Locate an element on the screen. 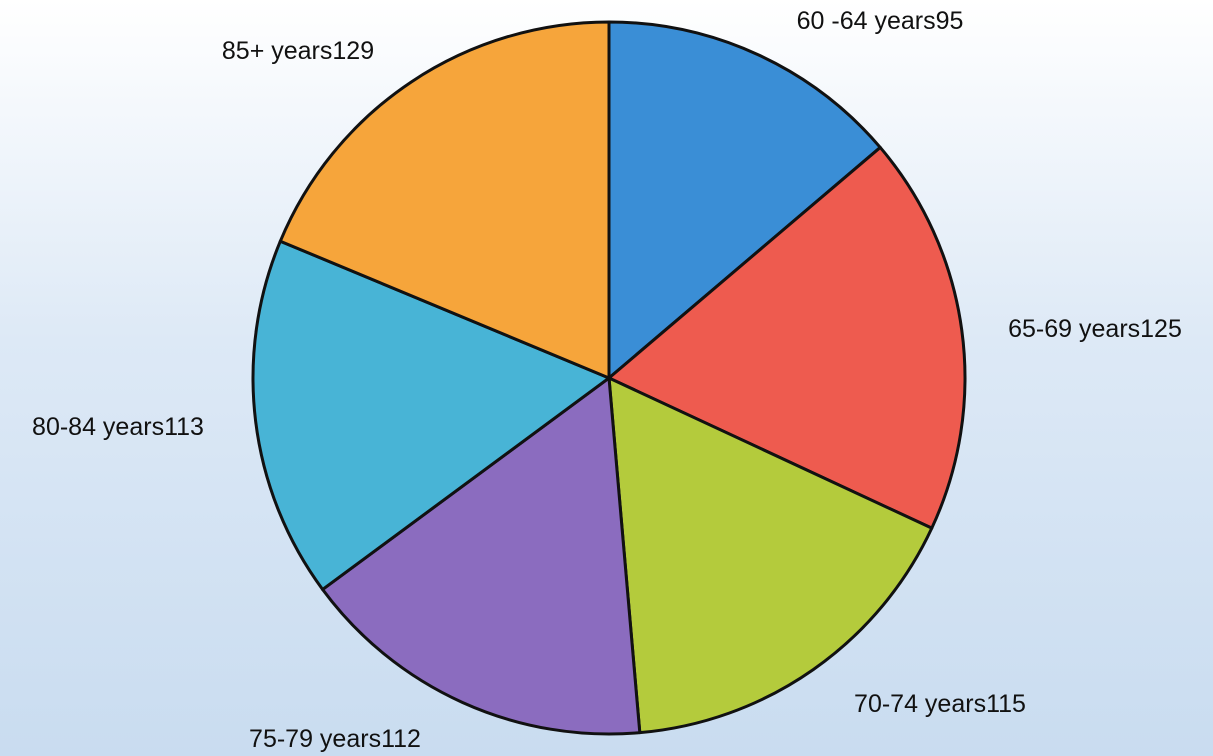  slice-label: 60 -64 years95 is located at coordinates (880, 21).